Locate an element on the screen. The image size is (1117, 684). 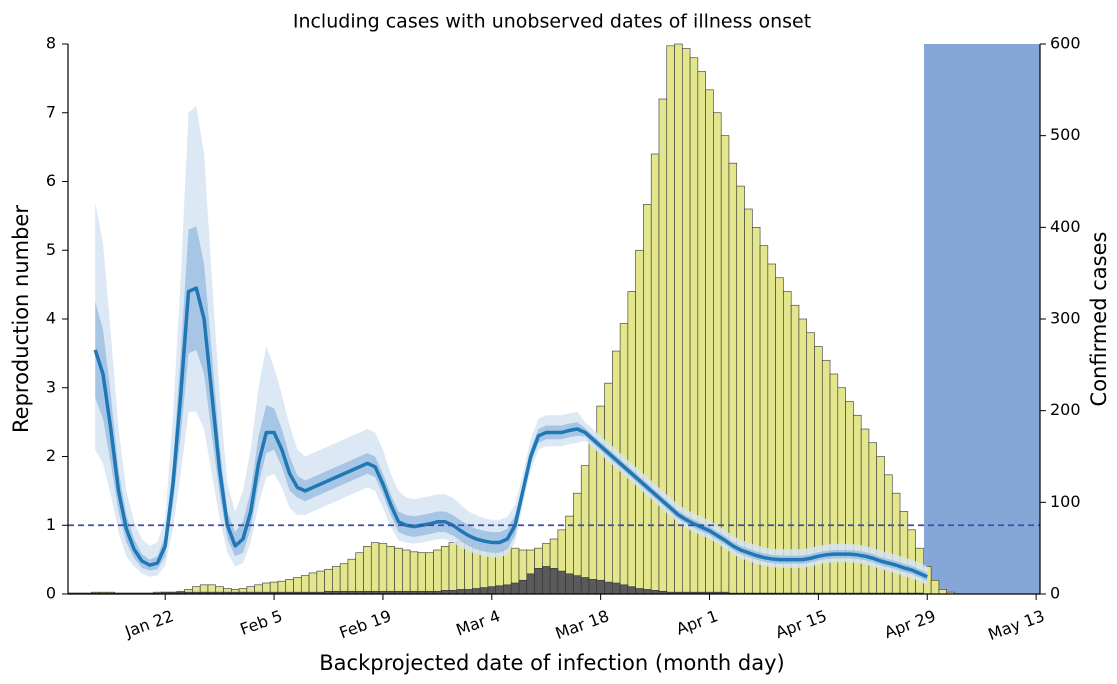
y-tick-label: 6 is located at coordinates (51, 180).